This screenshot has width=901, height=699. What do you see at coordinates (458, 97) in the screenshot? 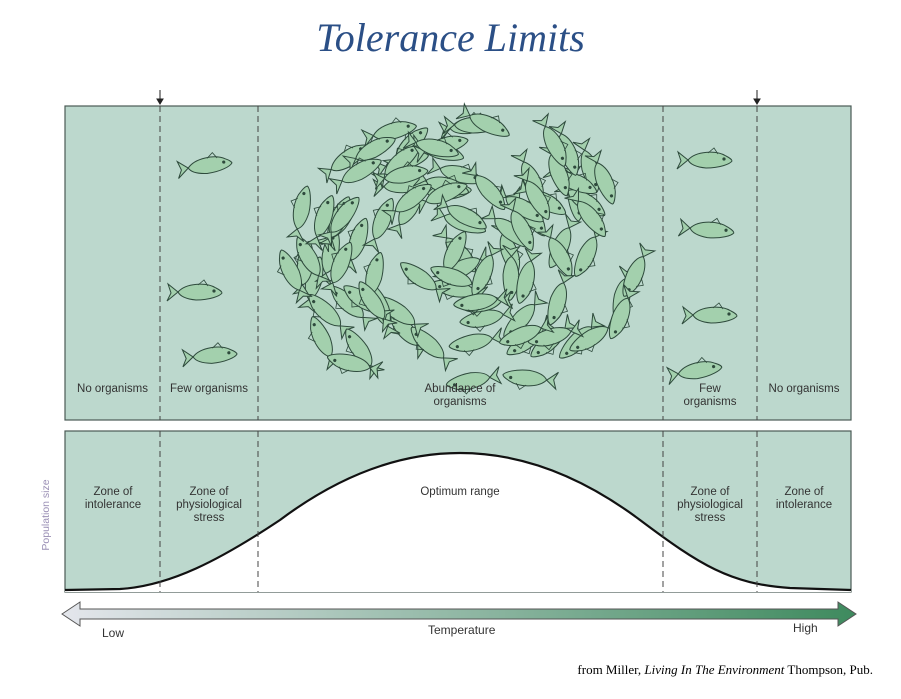
I see `limit-arrows` at bounding box center [458, 97].